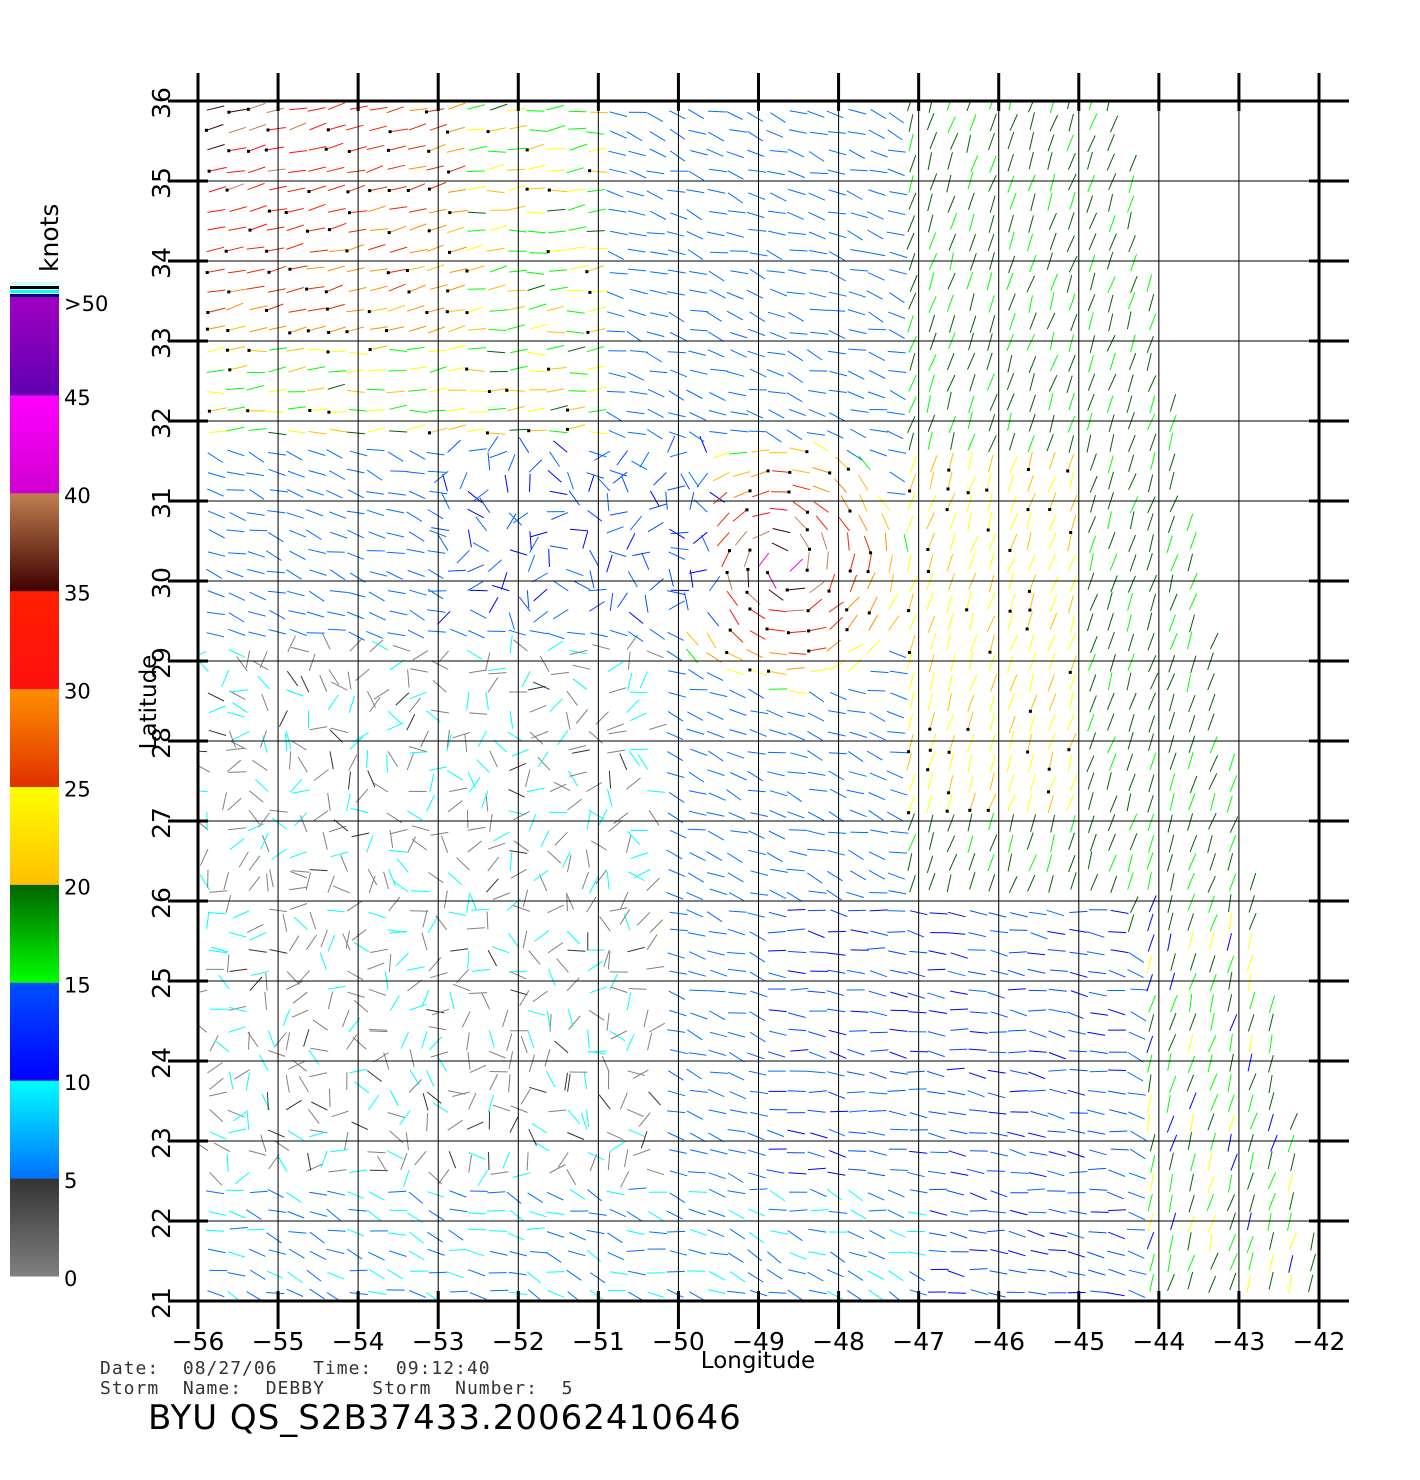  I want to click on footer-storm-info: Storm Name: DEBBY Storm Number: 5, so click(337, 1388).